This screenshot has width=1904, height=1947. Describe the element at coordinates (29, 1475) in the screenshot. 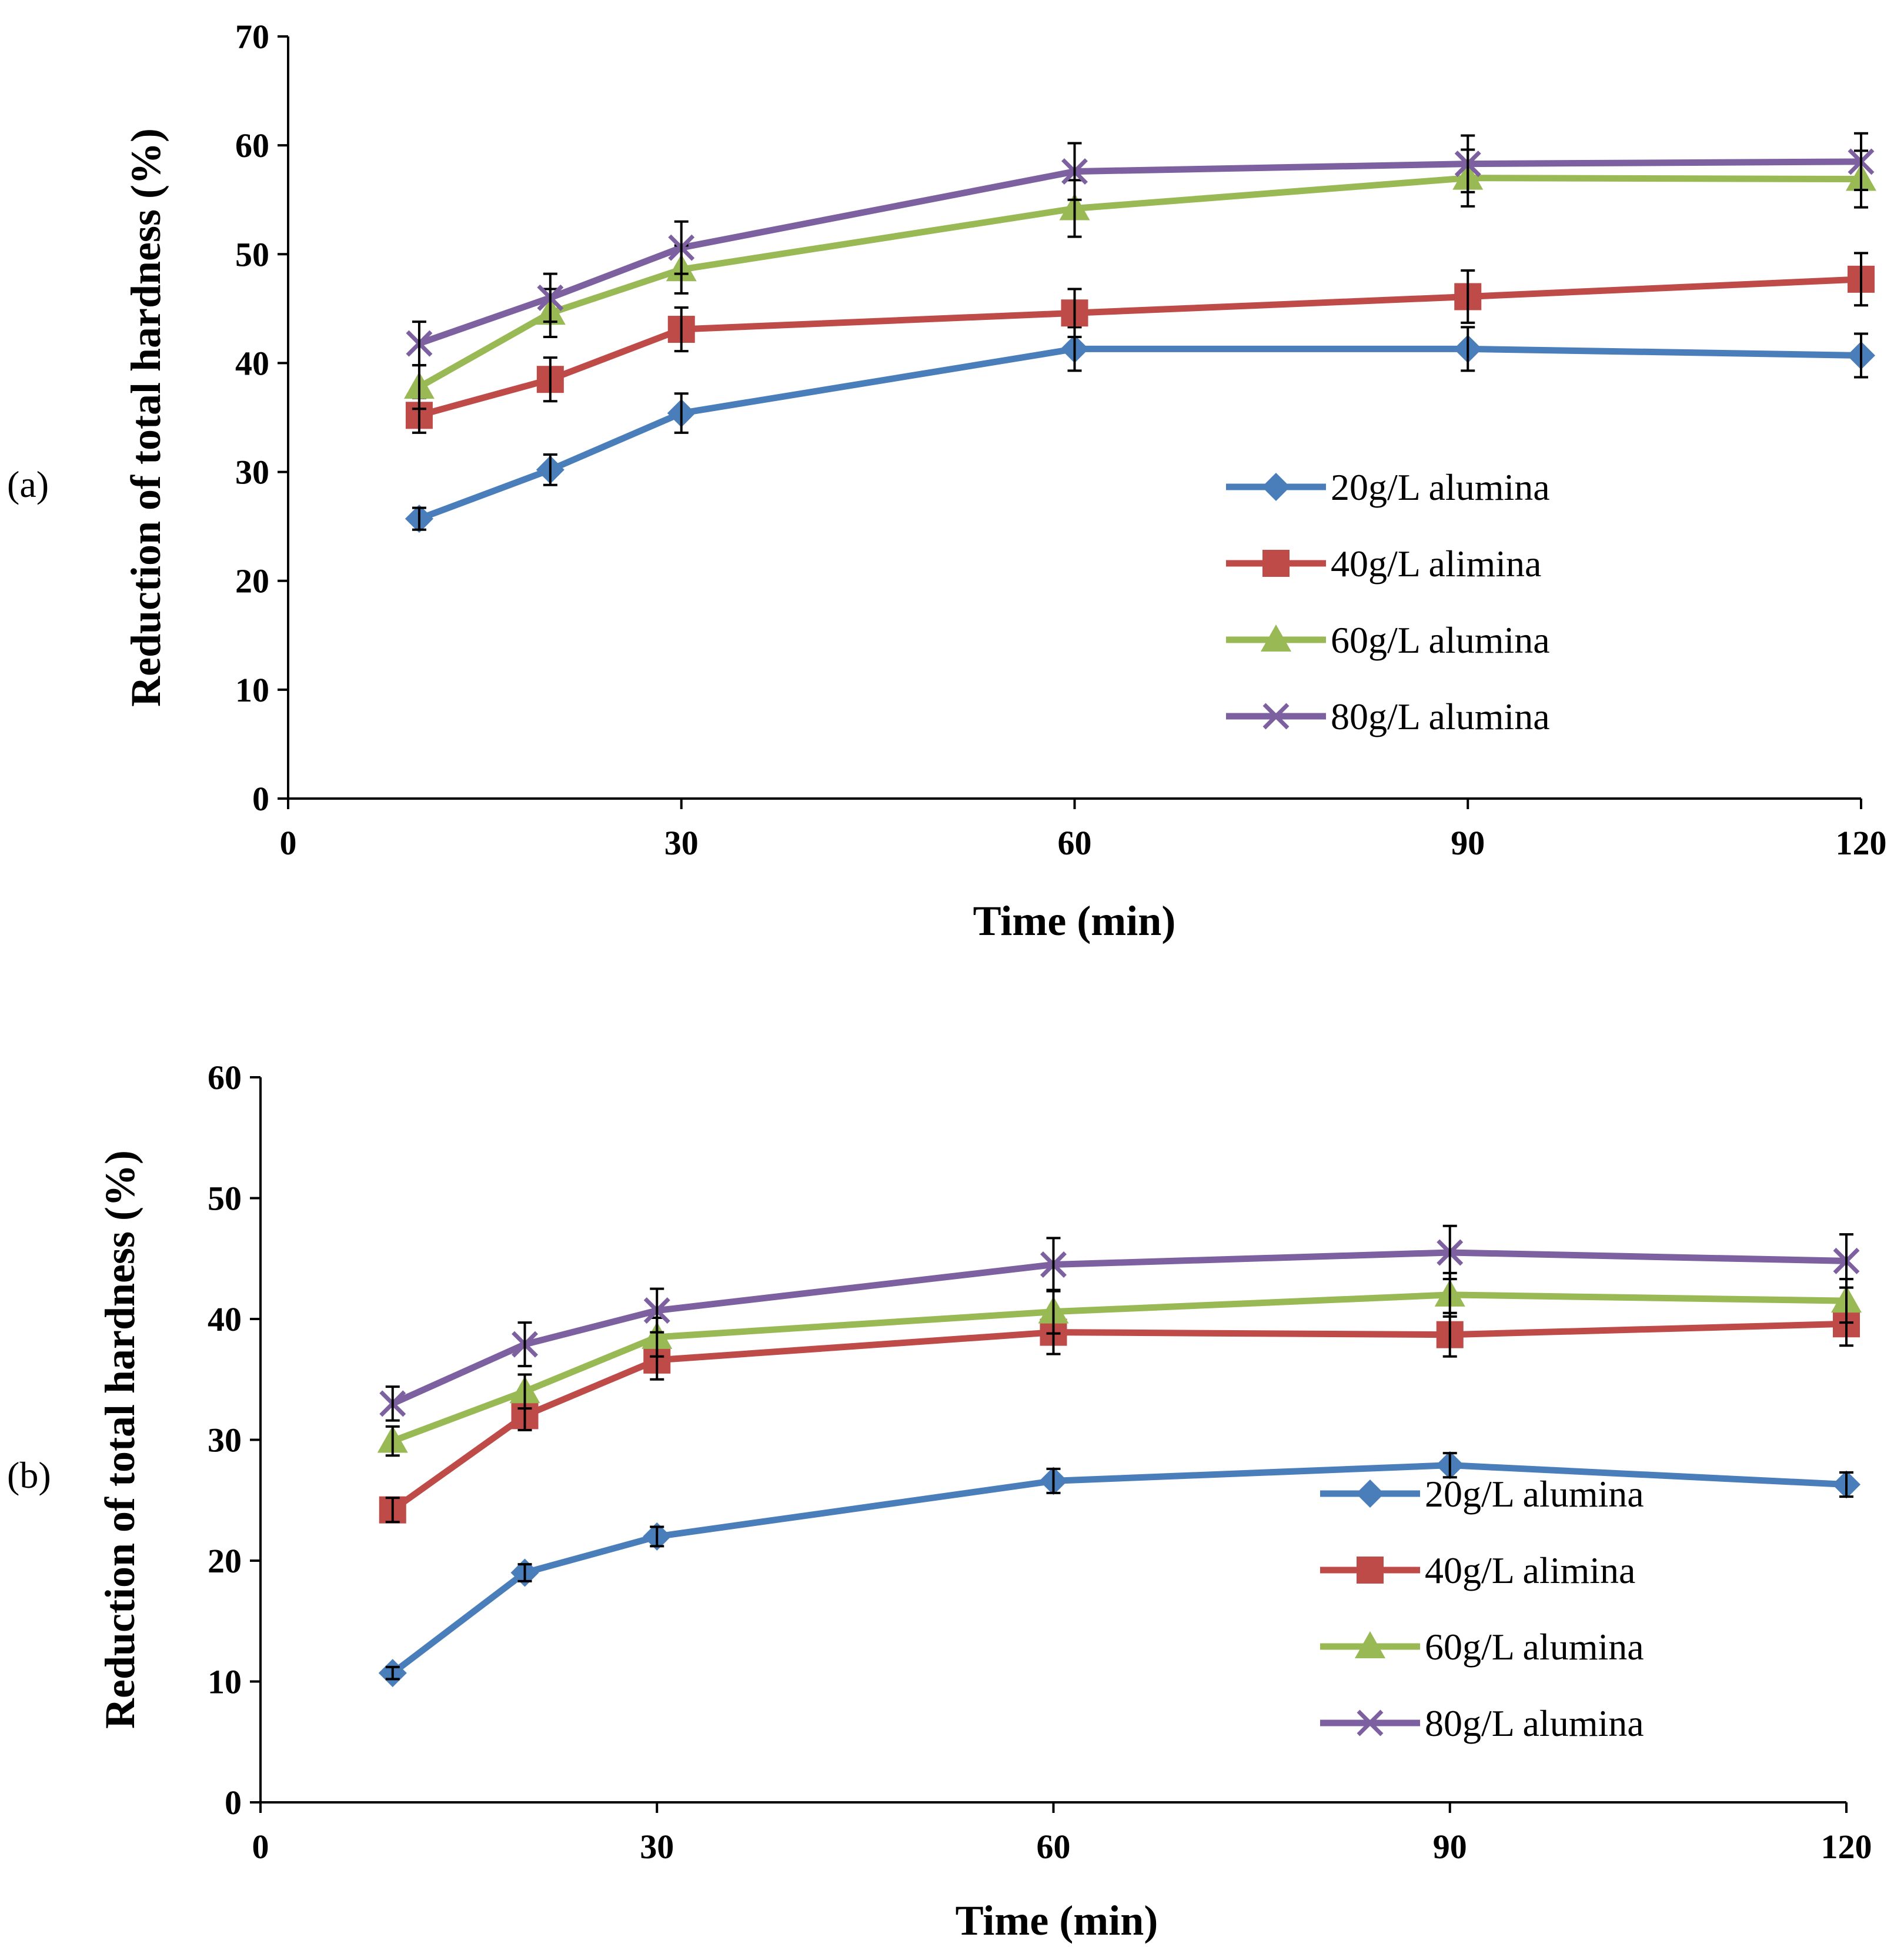

I see `panel-label: (b)` at that location.